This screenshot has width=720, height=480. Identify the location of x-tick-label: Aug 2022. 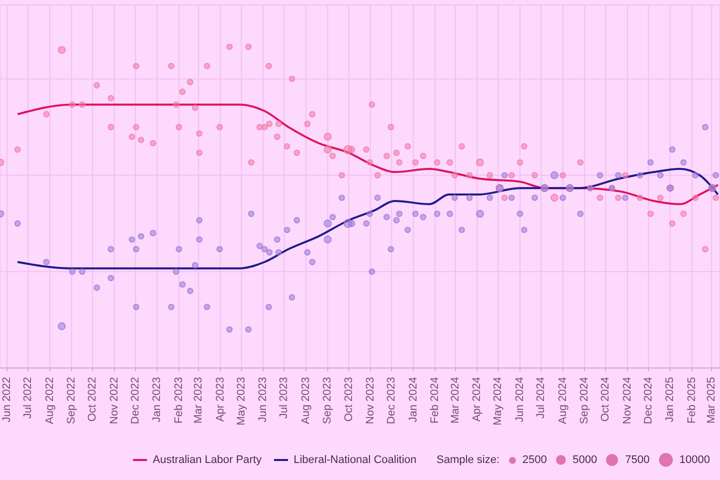
(50, 400).